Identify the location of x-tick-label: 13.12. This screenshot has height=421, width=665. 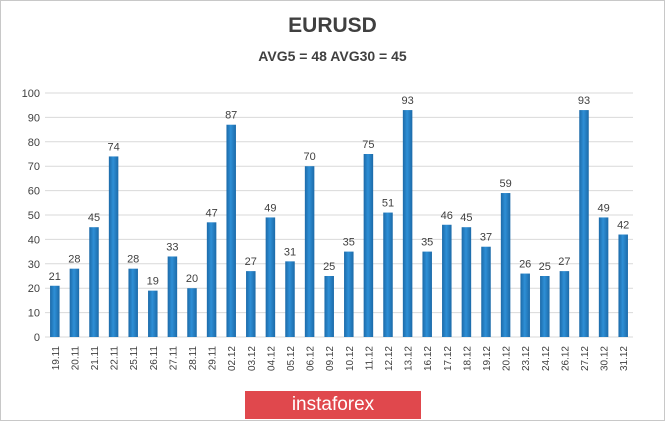
(409, 358).